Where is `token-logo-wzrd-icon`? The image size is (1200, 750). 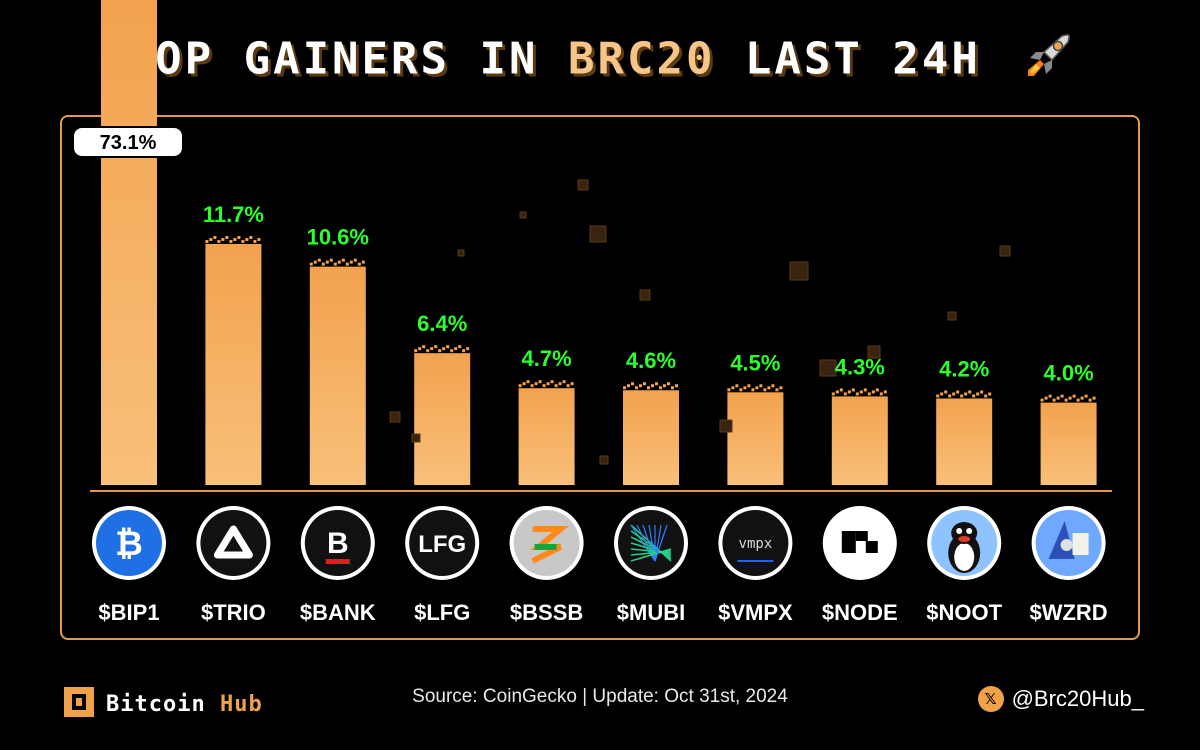 token-logo-wzrd-icon is located at coordinates (1068, 543).